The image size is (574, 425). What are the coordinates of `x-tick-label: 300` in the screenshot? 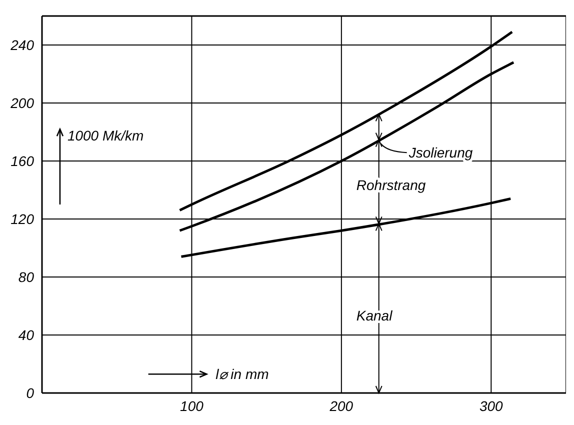 It's located at (491, 406).